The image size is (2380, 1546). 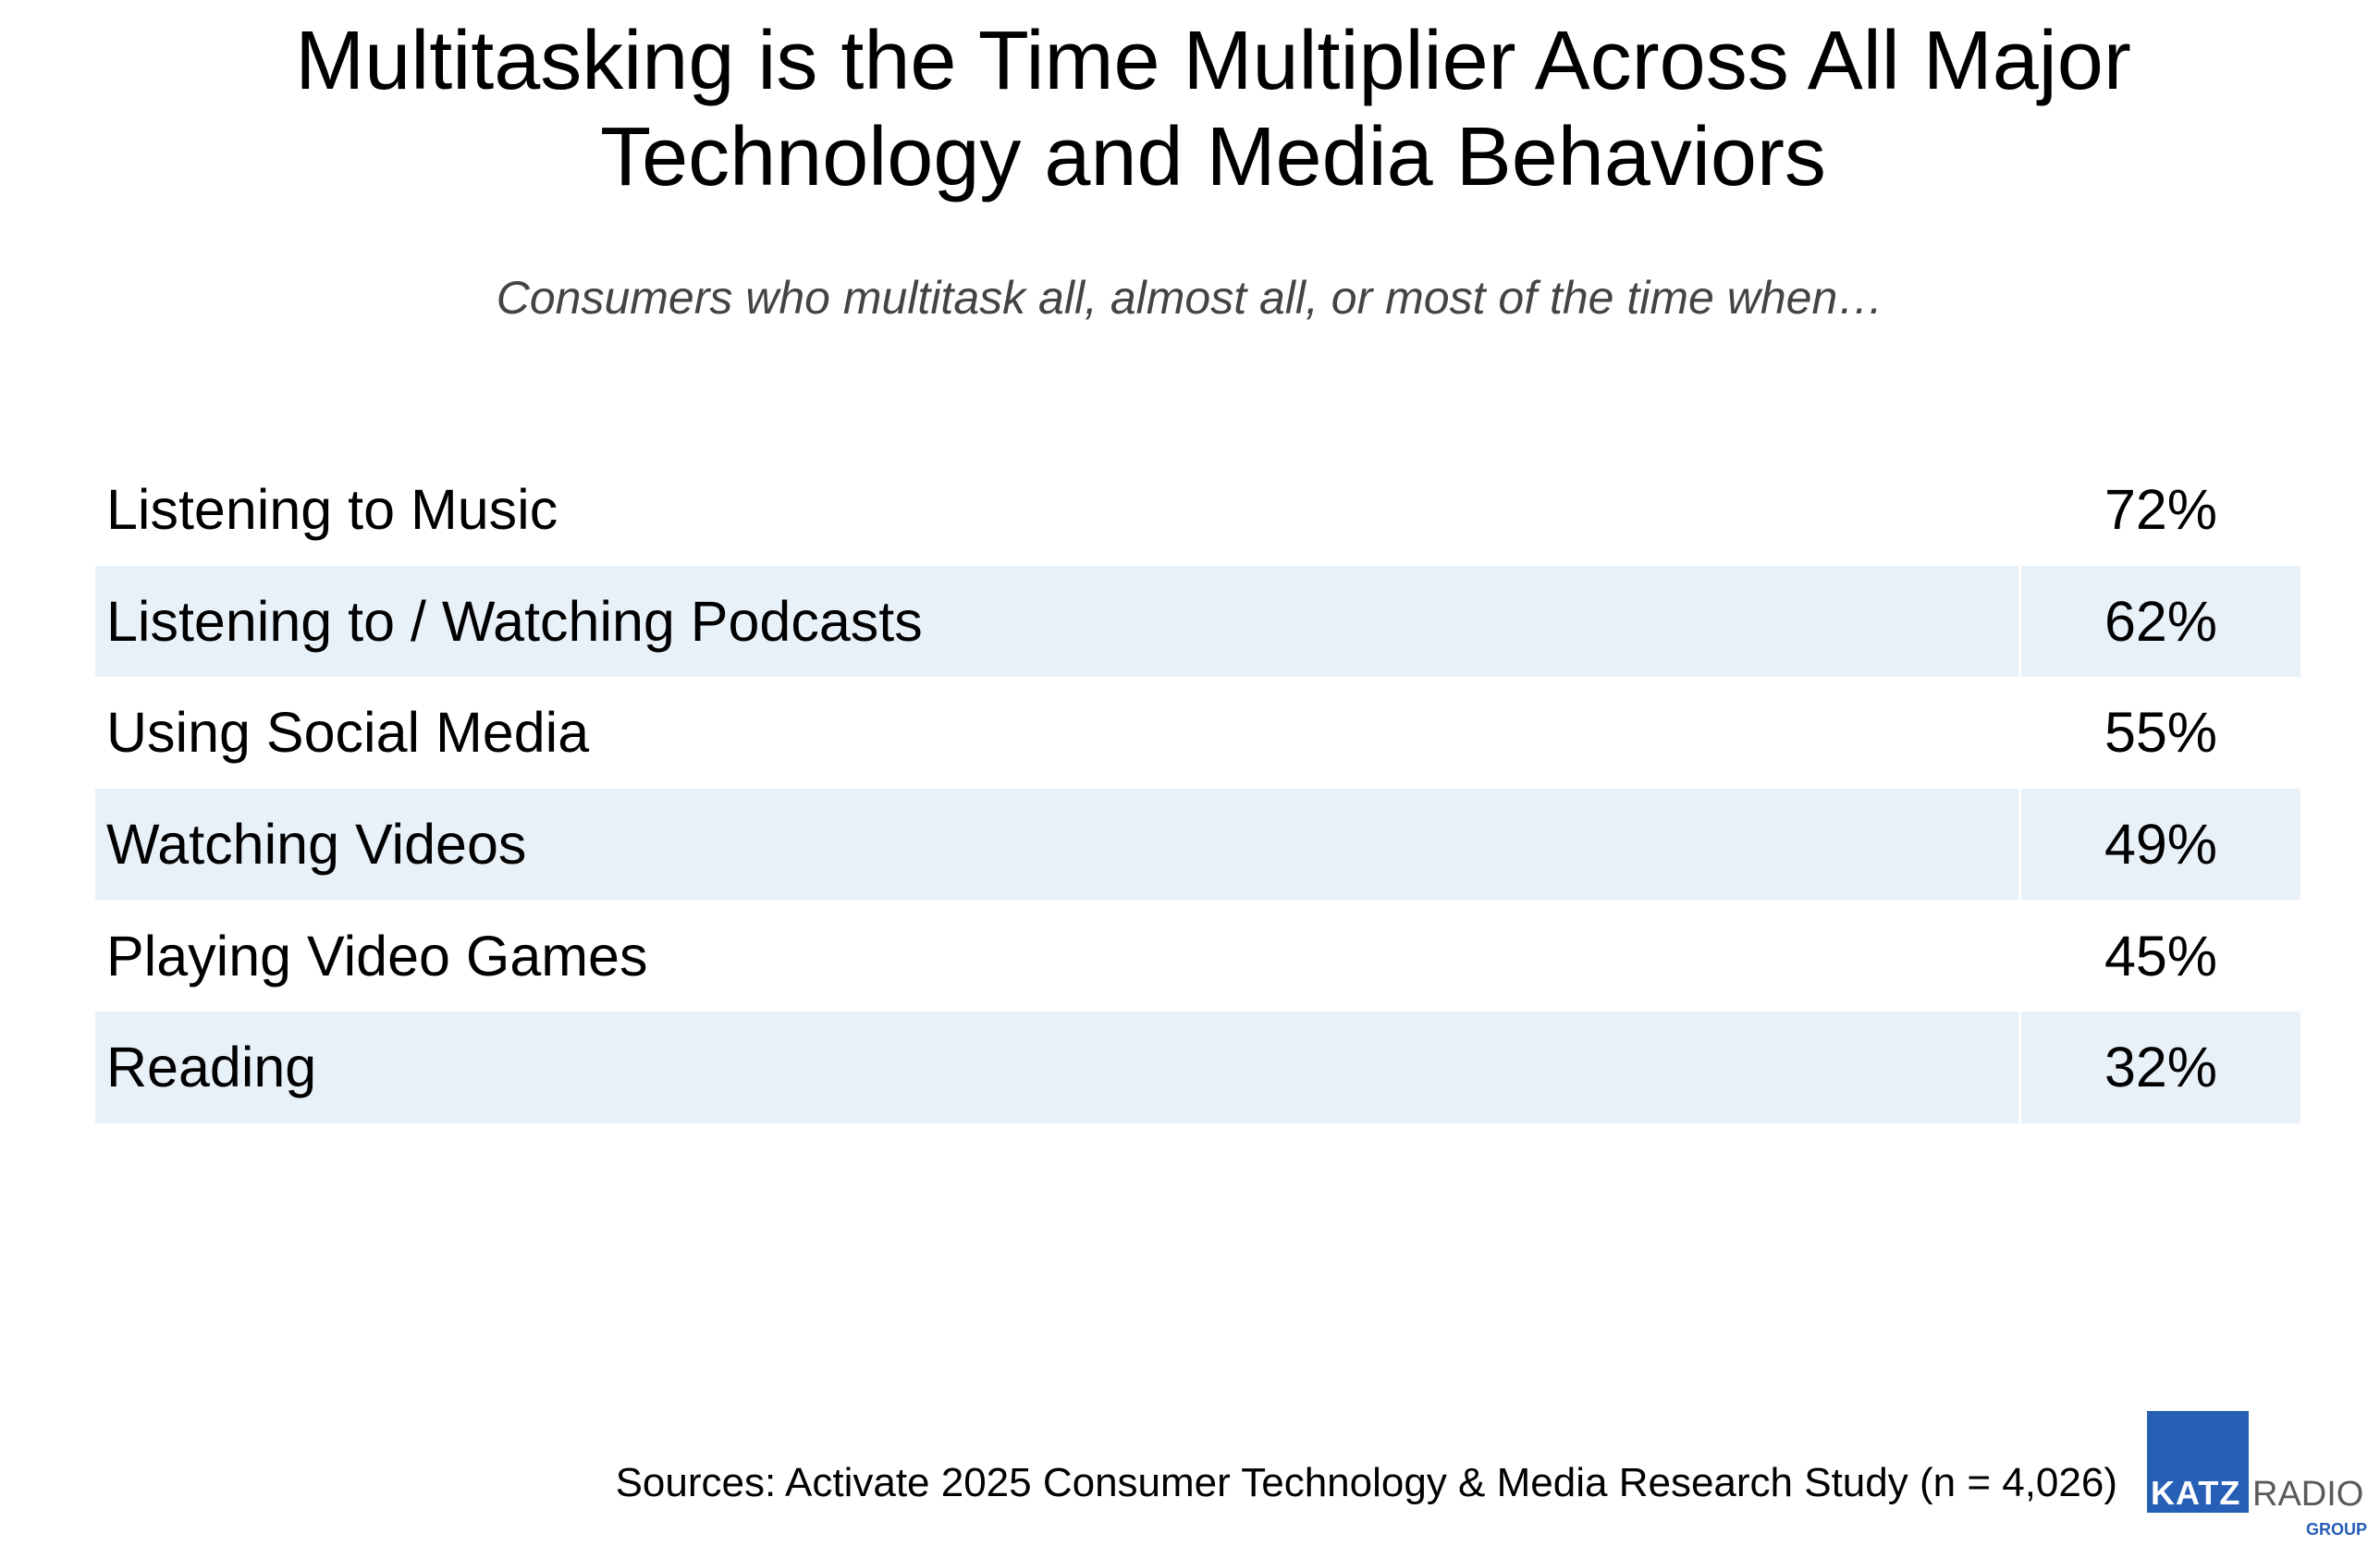 I want to click on table-row: Playing Video Games 45%, so click(x=1197, y=956).